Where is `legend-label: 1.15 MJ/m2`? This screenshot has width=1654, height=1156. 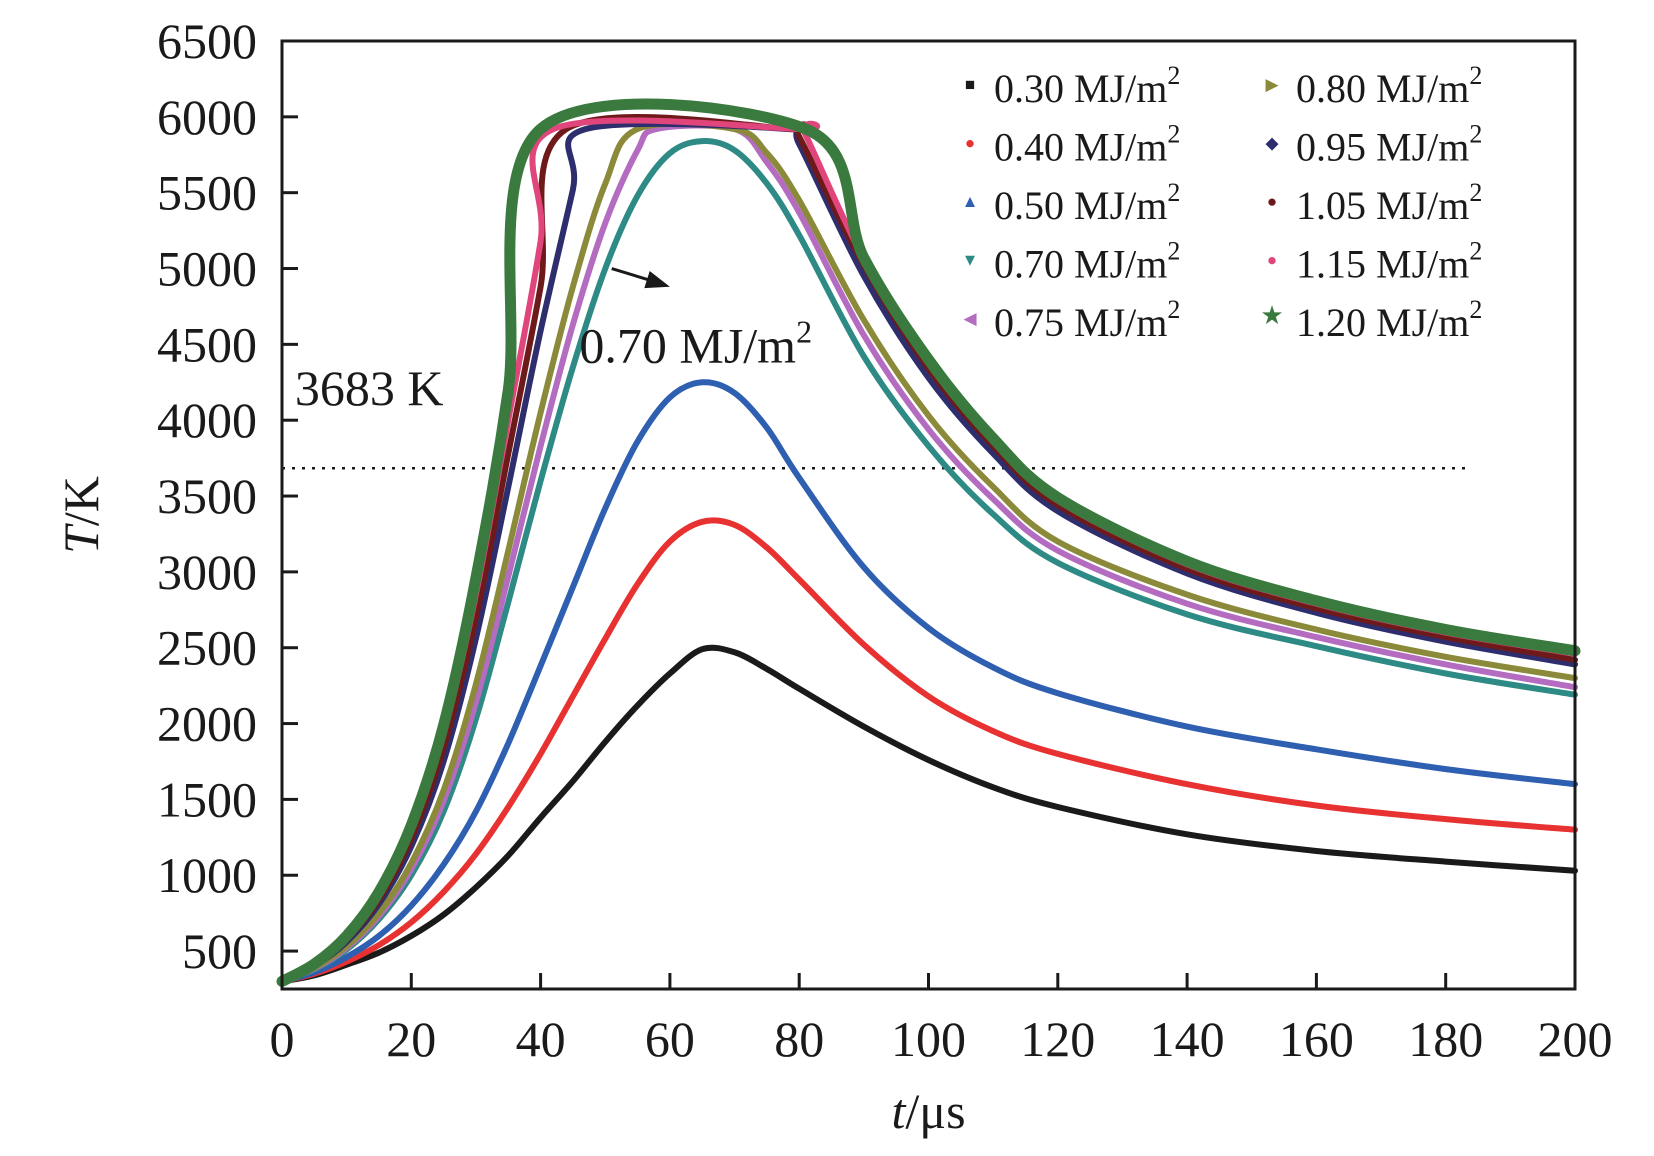 legend-label: 1.15 MJ/m2 is located at coordinates (1389, 262).